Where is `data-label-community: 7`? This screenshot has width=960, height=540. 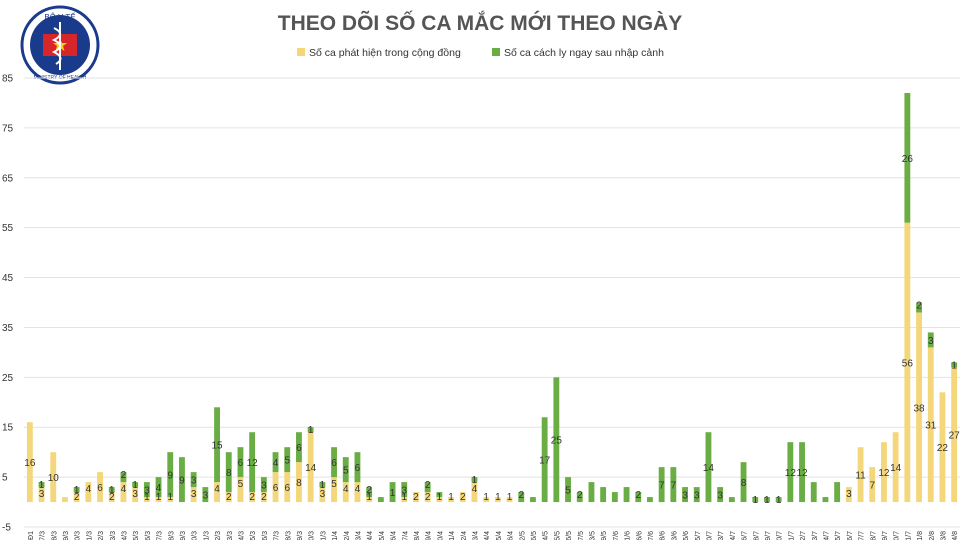 data-label-community: 7 is located at coordinates (872, 486).